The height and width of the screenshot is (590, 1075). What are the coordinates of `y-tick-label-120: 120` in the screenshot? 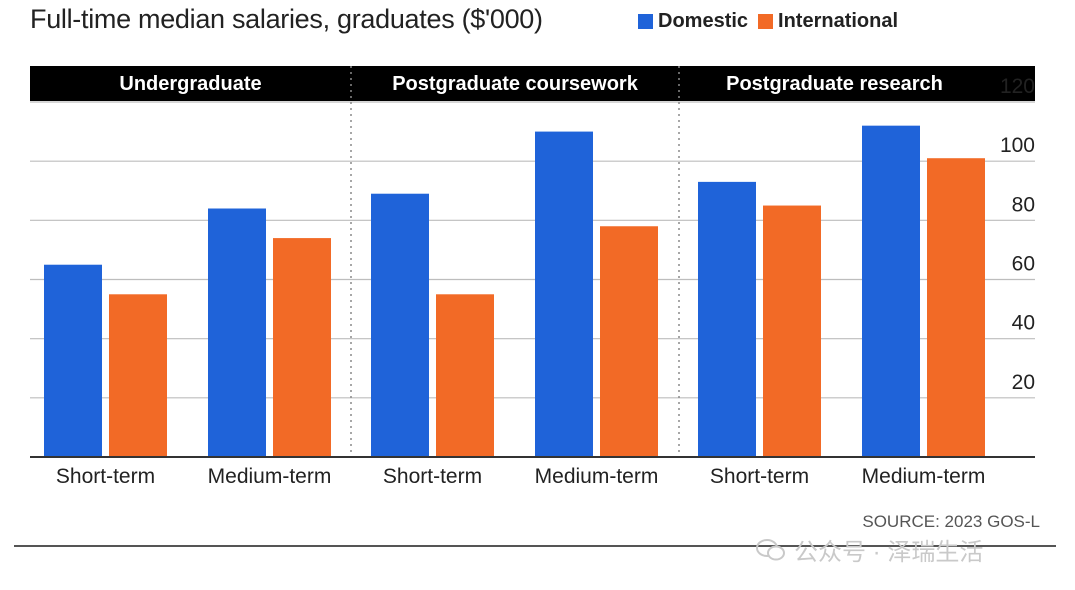 It's located at (1017, 86).